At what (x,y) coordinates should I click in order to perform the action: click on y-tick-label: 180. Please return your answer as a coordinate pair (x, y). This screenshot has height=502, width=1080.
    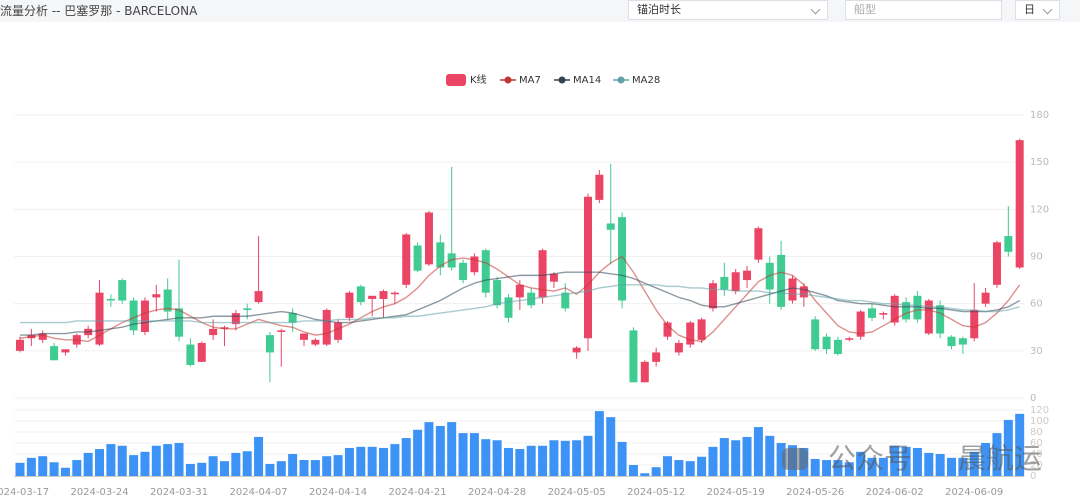
    Looking at the image, I should click on (1039, 115).